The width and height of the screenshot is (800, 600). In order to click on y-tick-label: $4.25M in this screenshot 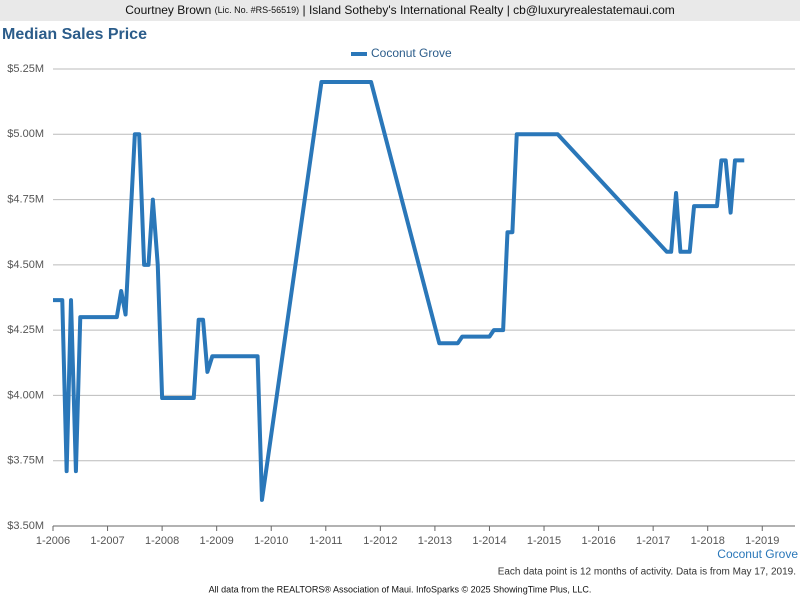, I will do `click(25, 330)`.